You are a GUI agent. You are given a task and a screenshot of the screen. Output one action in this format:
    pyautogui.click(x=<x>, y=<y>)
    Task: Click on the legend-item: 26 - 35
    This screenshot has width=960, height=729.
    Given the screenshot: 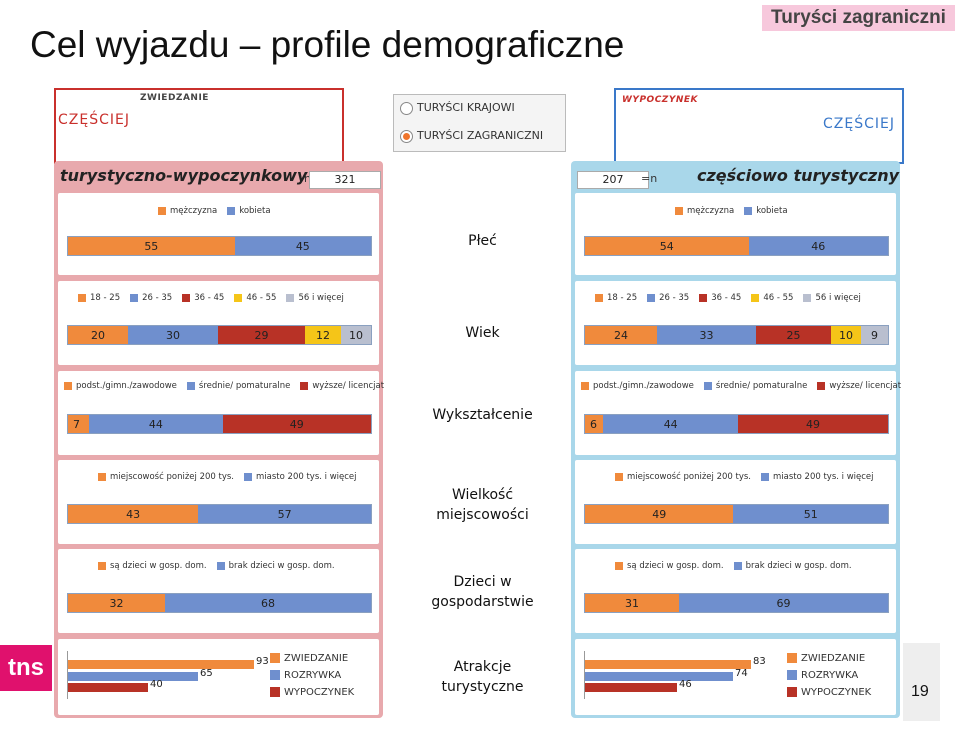 What is the action you would take?
    pyautogui.click(x=668, y=298)
    